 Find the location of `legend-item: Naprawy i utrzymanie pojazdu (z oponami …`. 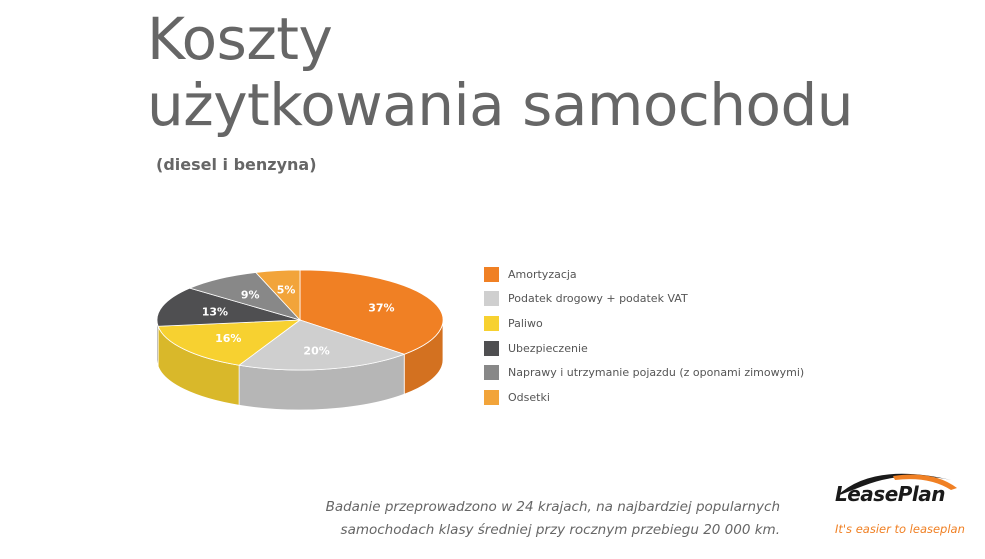

legend-item: Naprawy i utrzymanie pojazdu (z oponami … is located at coordinates (644, 372).